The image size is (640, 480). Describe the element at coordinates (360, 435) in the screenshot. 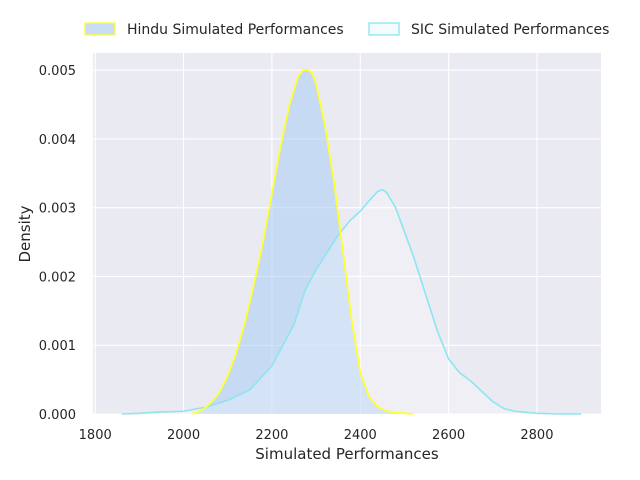

I see `x-tick-label-2400: 2400` at that location.